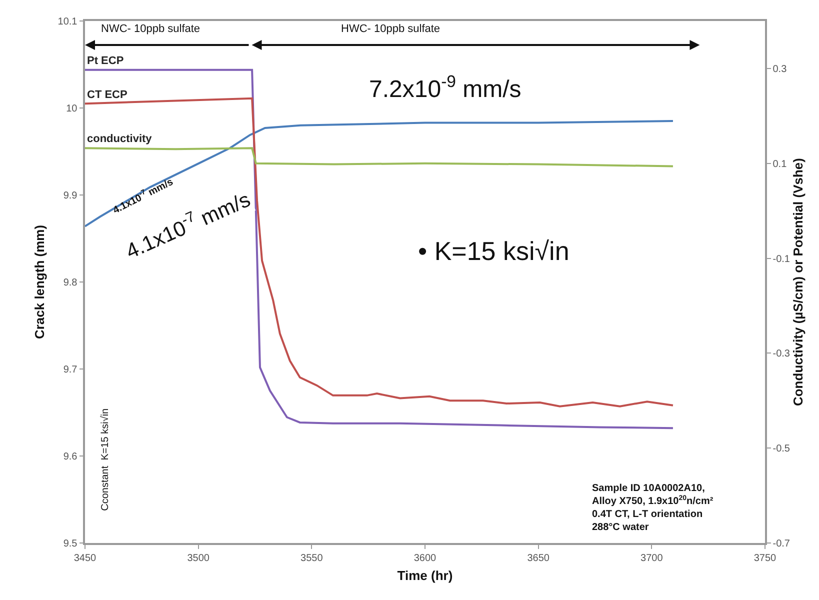 The image size is (819, 600). I want to click on y2-tick-label: 0.1, so click(780, 164).